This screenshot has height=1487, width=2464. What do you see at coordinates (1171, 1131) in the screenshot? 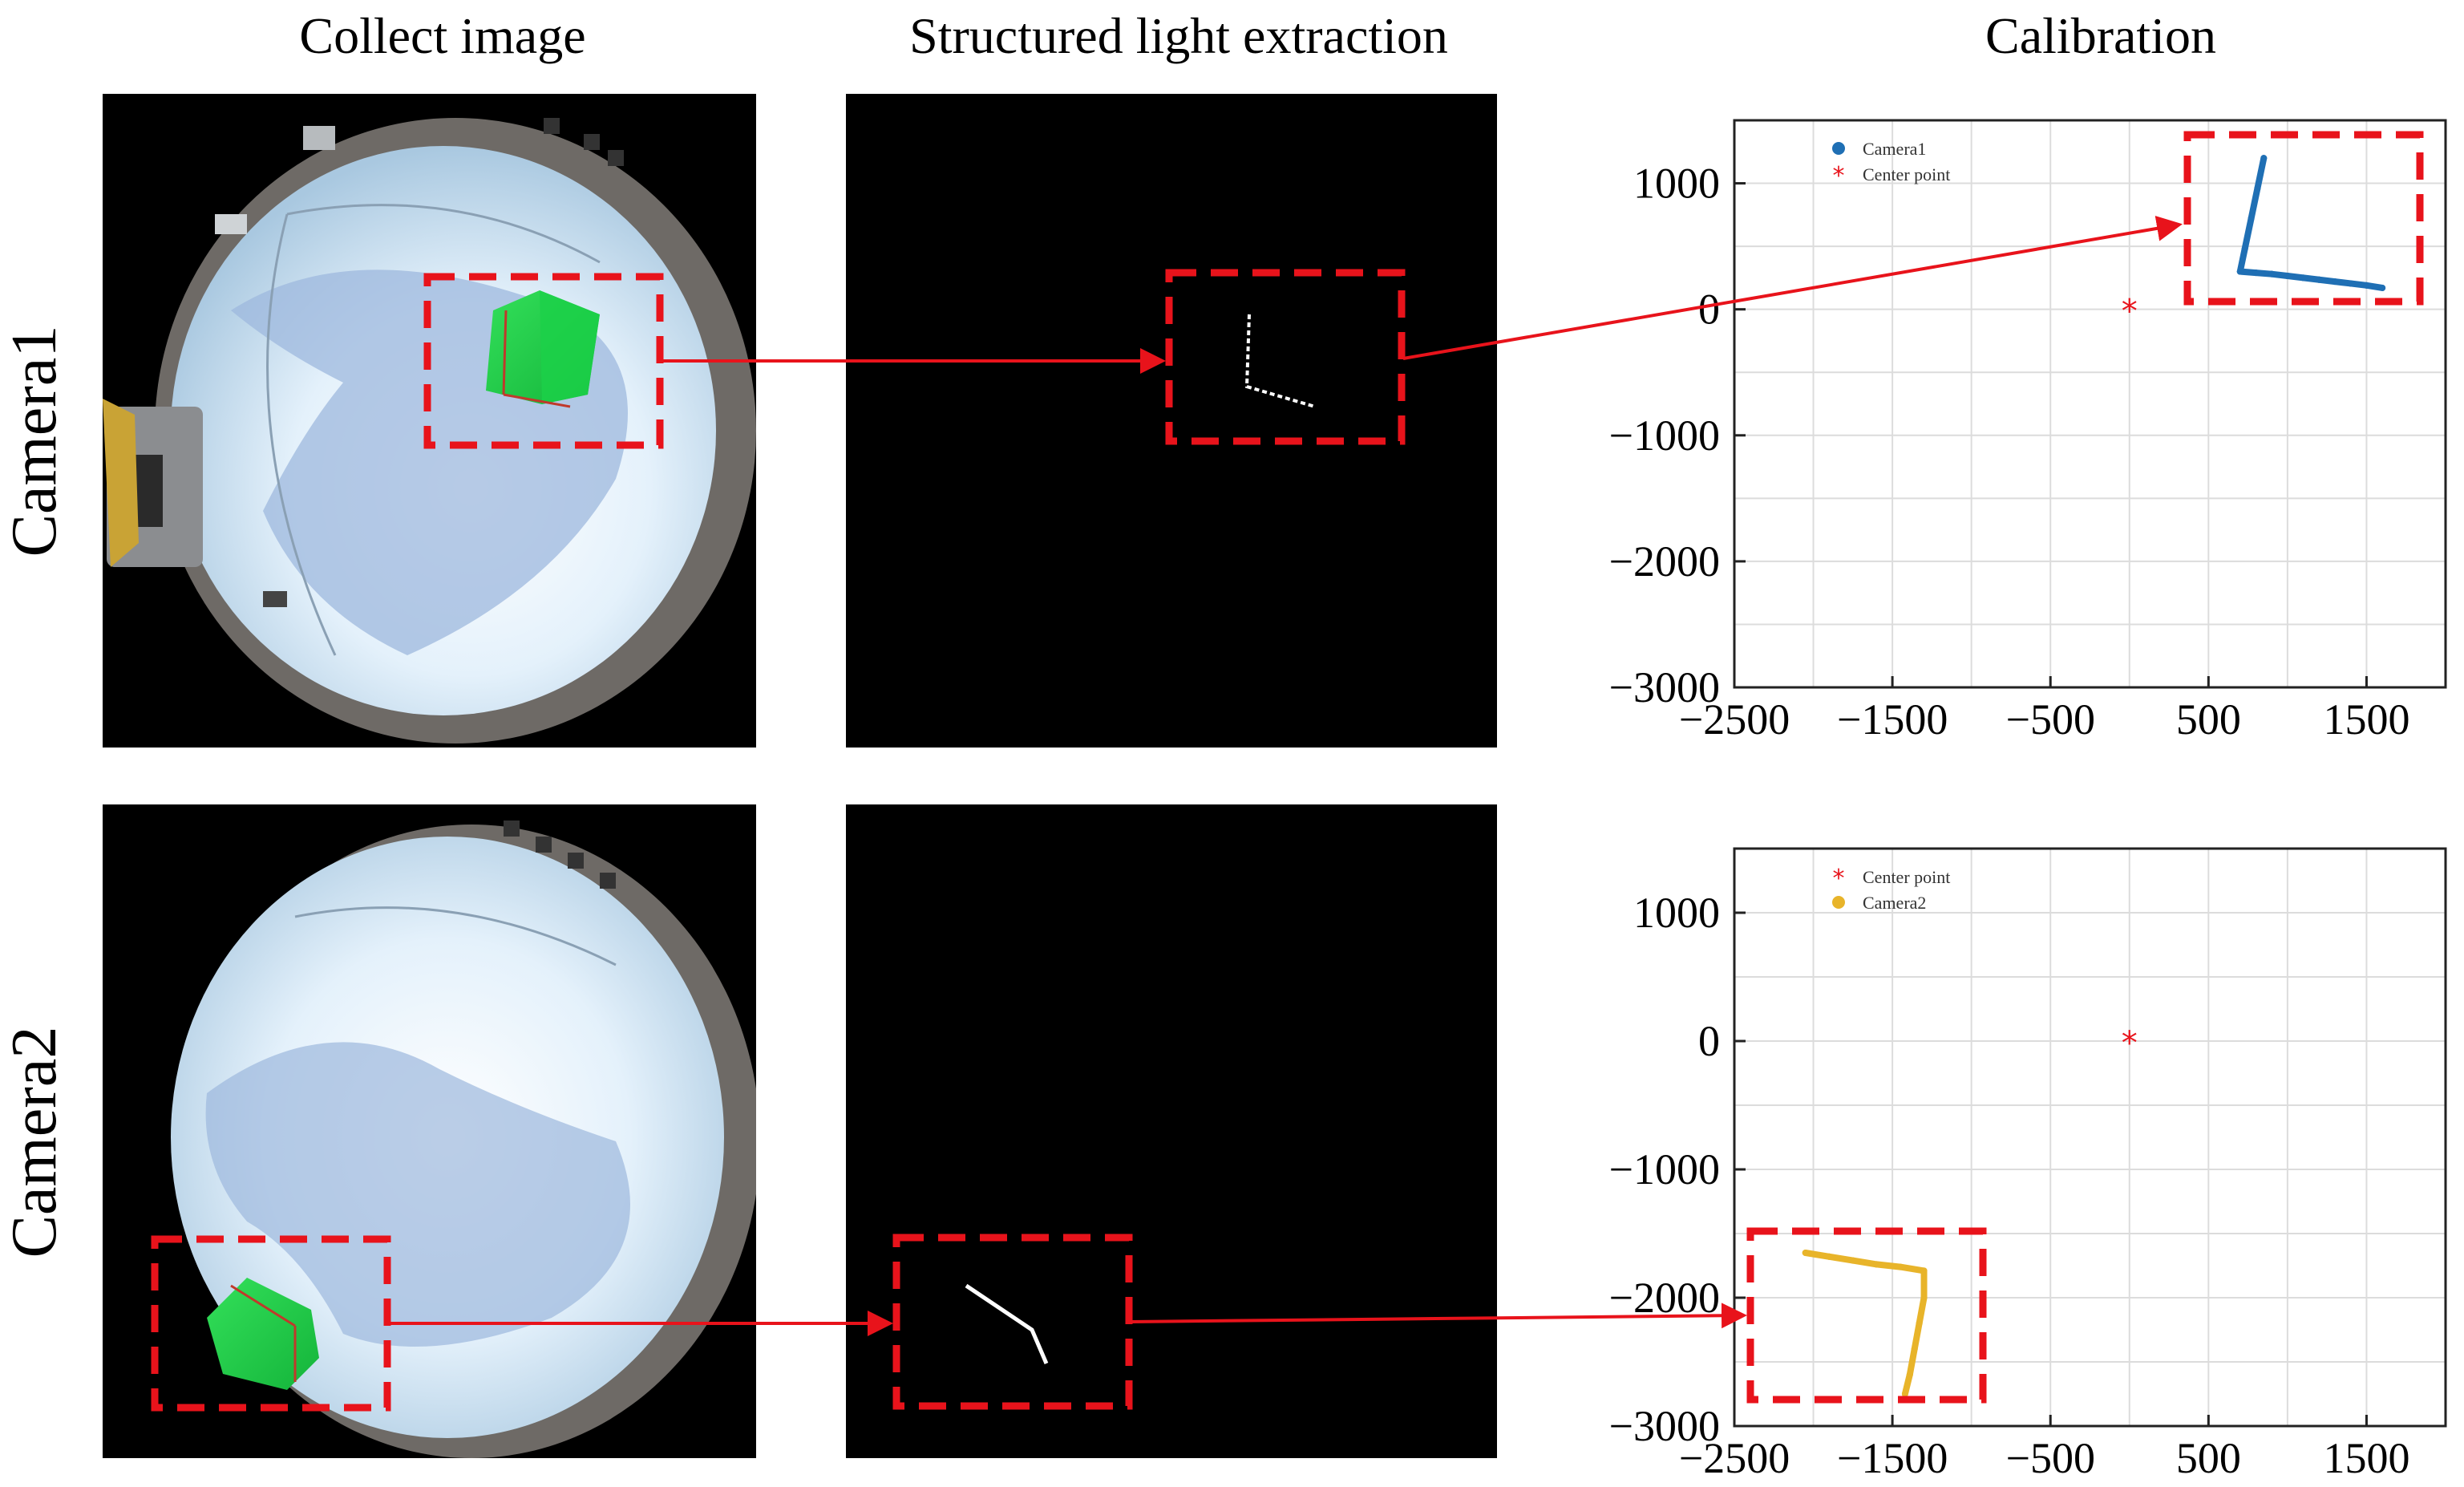
I see `extraction-image-camera2` at bounding box center [1171, 1131].